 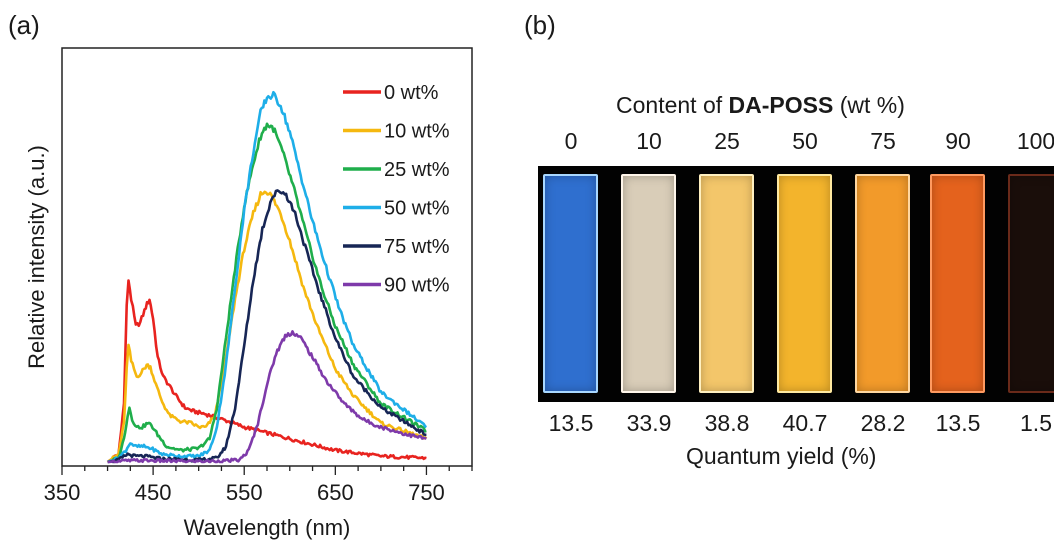 I want to click on legend: 0 wt% 10 wt% 25 wt% 50 wt% 75 wt% 90 wt%, so click(x=396, y=189).